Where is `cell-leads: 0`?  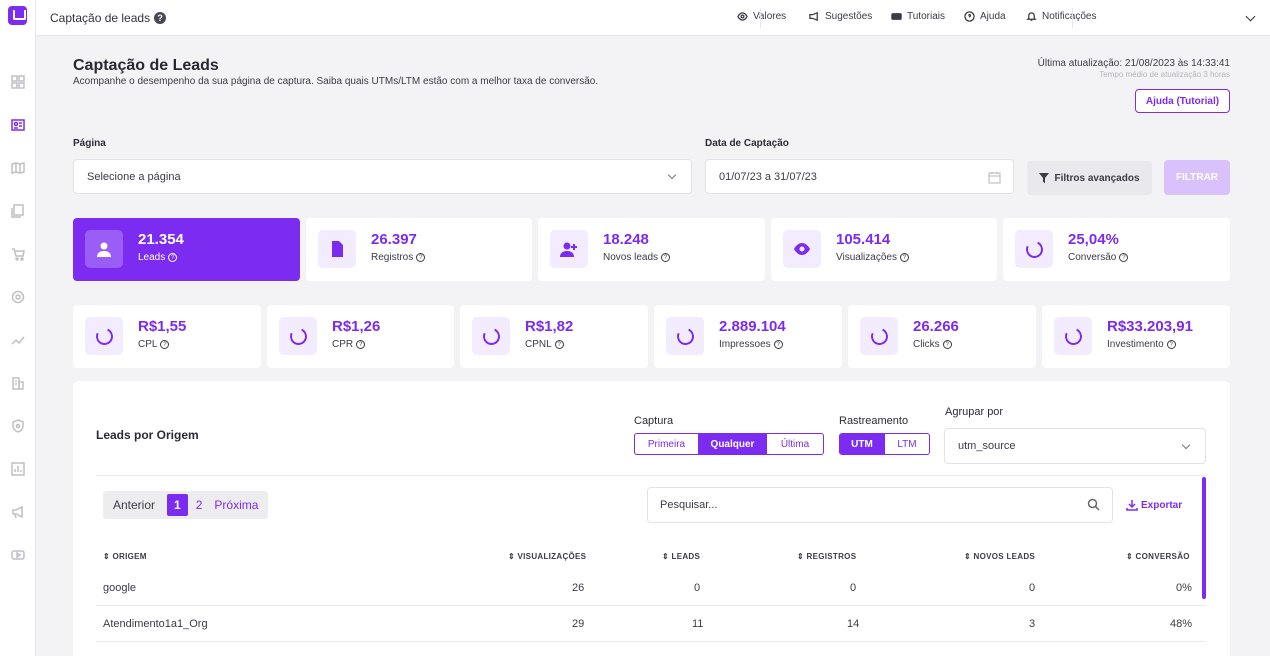
cell-leads: 0 is located at coordinates (697, 588).